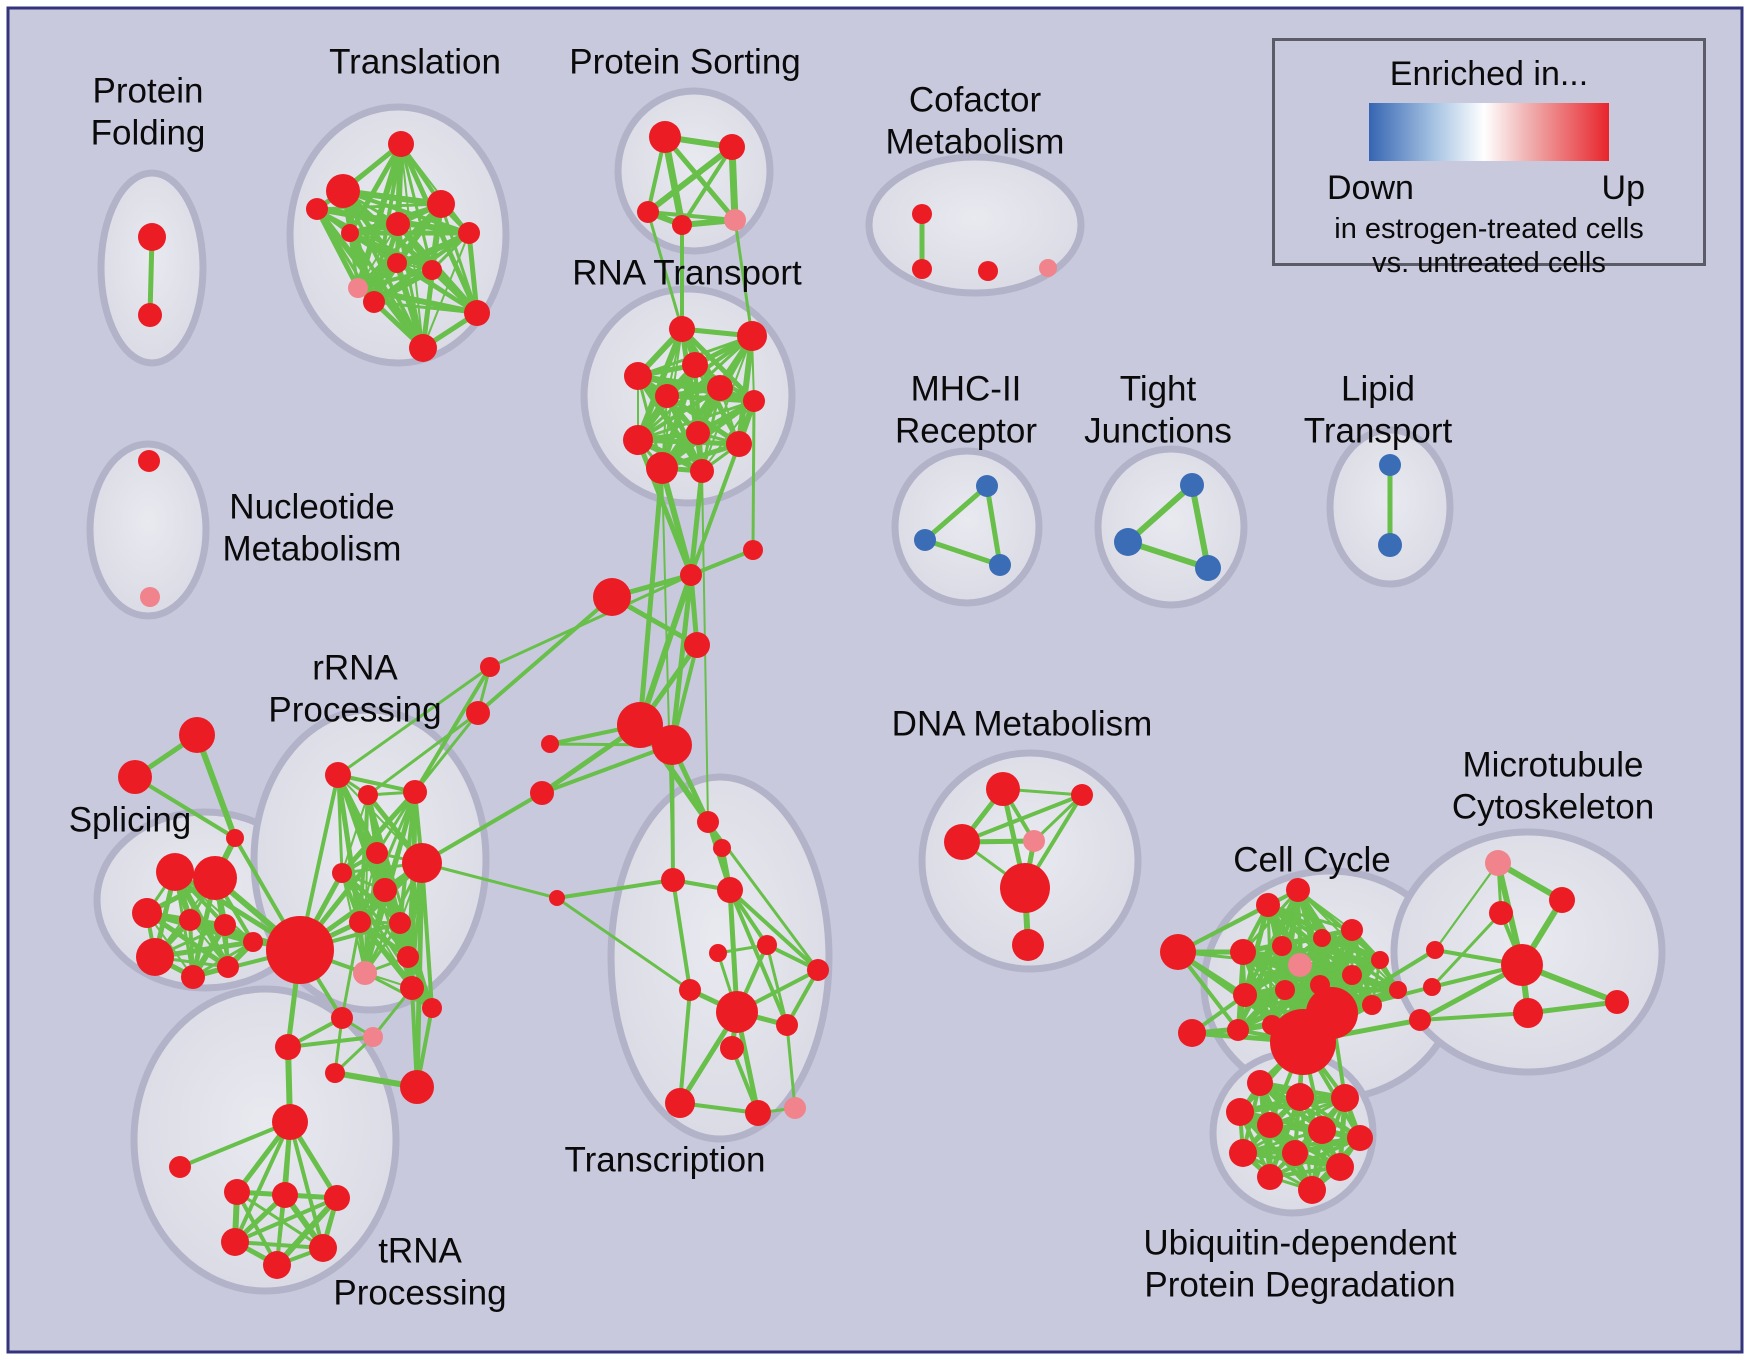  What do you see at coordinates (975, 100) in the screenshot?
I see `cofactor-metabolism-label: Cofactor` at bounding box center [975, 100].